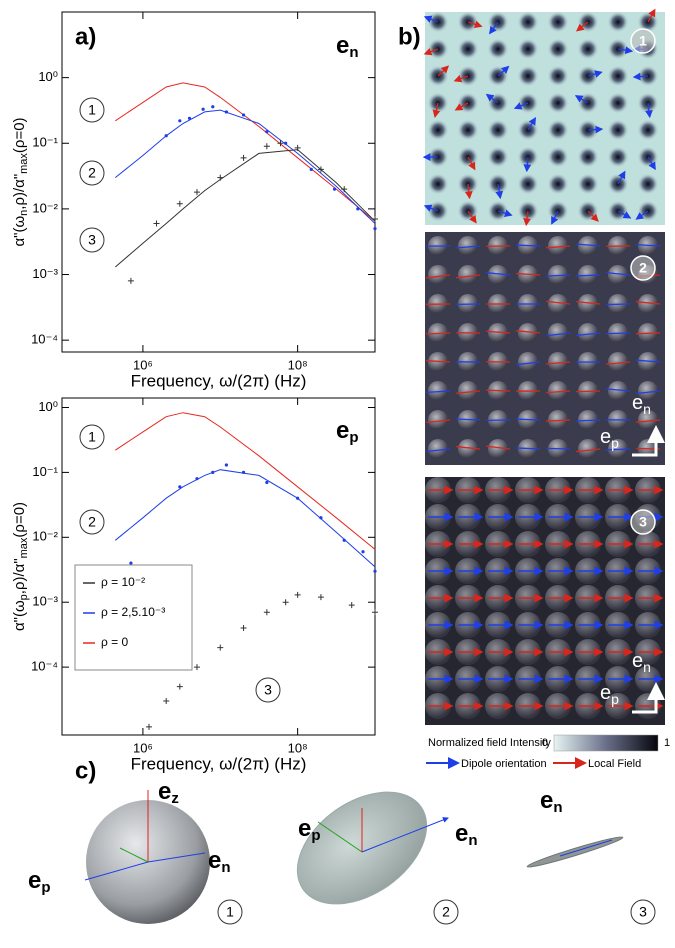  What do you see at coordinates (45, 536) in the screenshot?
I see `y-tick-label: 10⁻²` at bounding box center [45, 536].